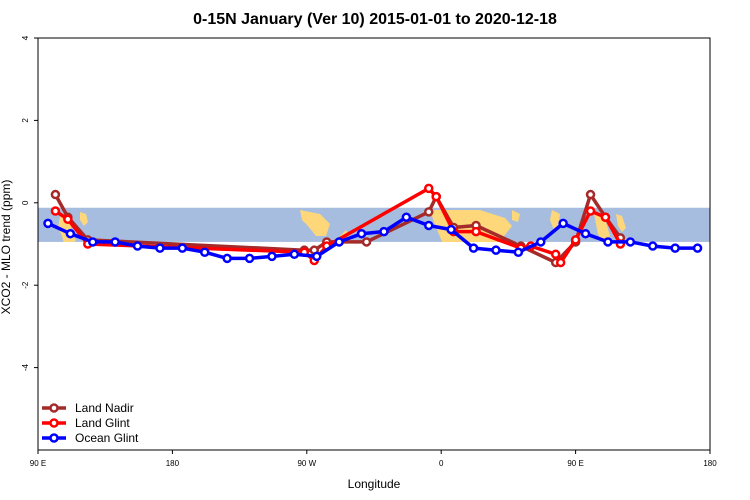 The height and width of the screenshot is (500, 750). What do you see at coordinates (25, 202) in the screenshot?
I see `y-tick-label: 0` at bounding box center [25, 202].